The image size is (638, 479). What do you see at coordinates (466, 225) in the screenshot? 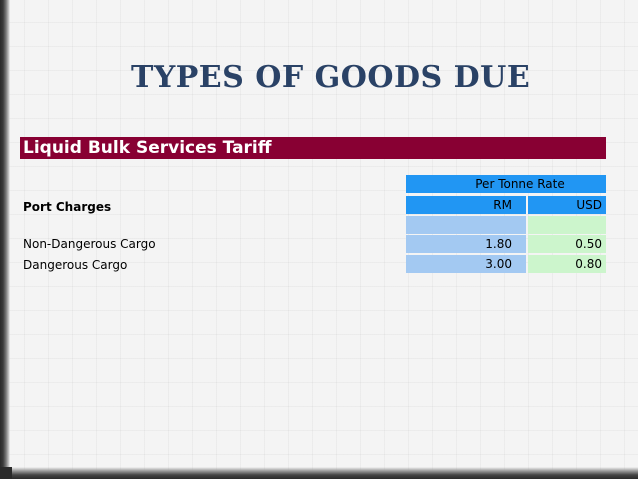
I see `rm-spacer-cell` at bounding box center [466, 225].